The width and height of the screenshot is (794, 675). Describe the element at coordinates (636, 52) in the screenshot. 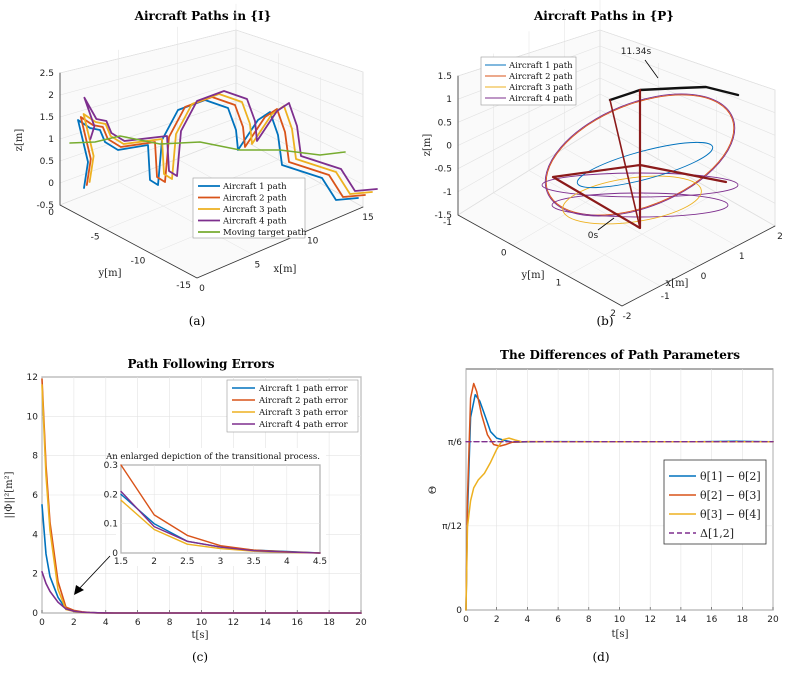

I see `panel-b-annotation-label: 11.34s` at that location.